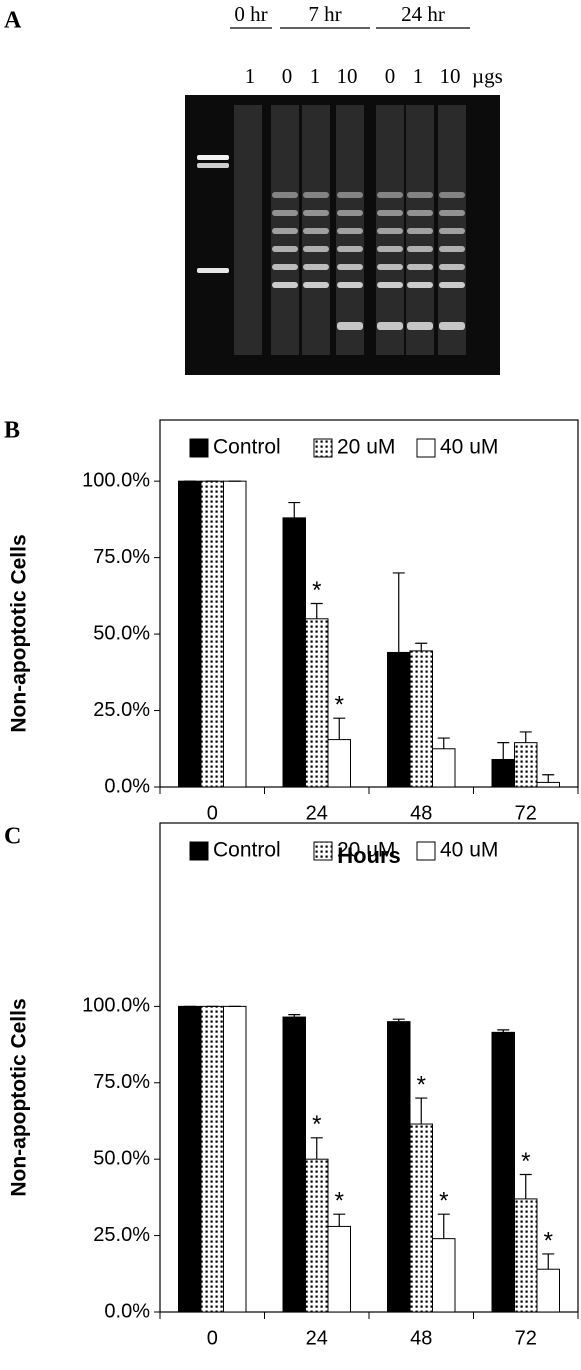 The image size is (581, 1370). Describe the element at coordinates (12, 431) in the screenshot. I see `panel-label: B` at that location.